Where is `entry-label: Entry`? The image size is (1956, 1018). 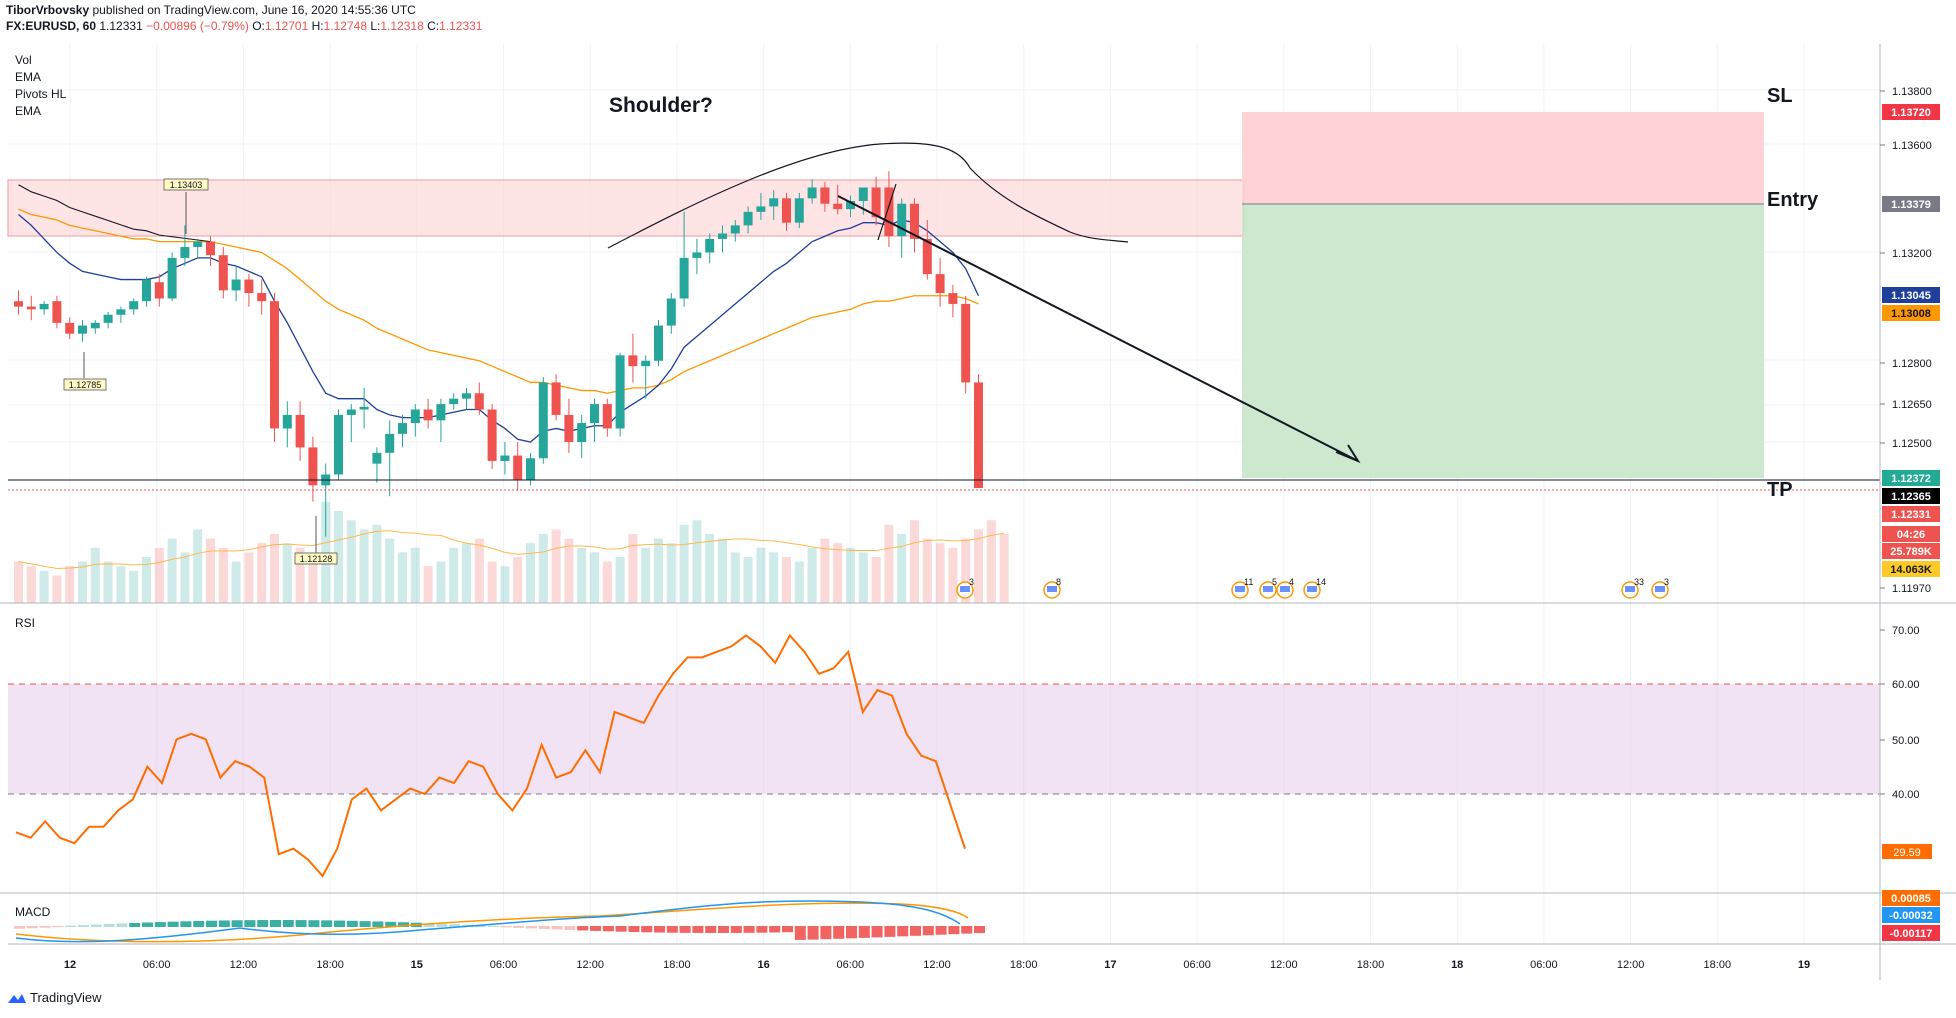
entry-label: Entry is located at coordinates (1793, 200).